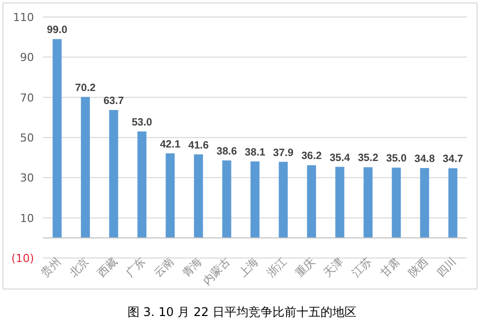 This screenshot has height=327, width=484. I want to click on data-label: 99.0, so click(57, 30).